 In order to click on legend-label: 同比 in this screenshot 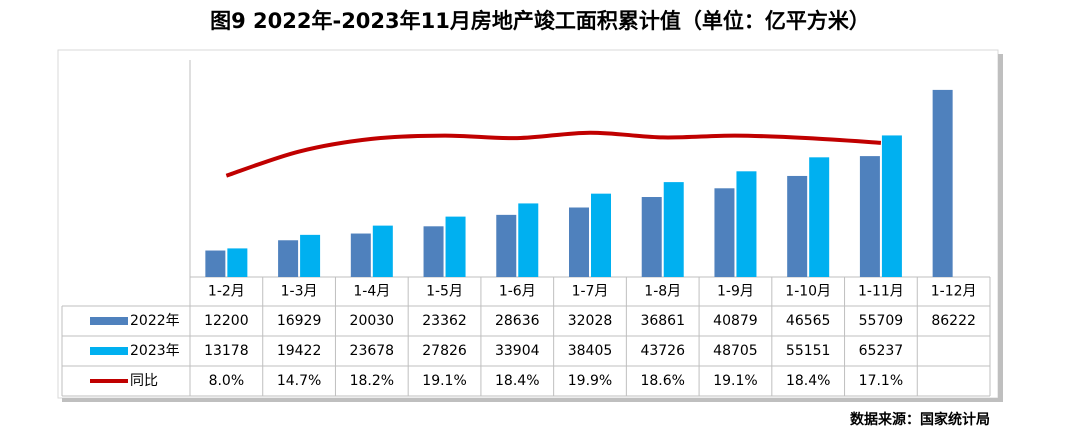, I will do `click(144, 381)`.